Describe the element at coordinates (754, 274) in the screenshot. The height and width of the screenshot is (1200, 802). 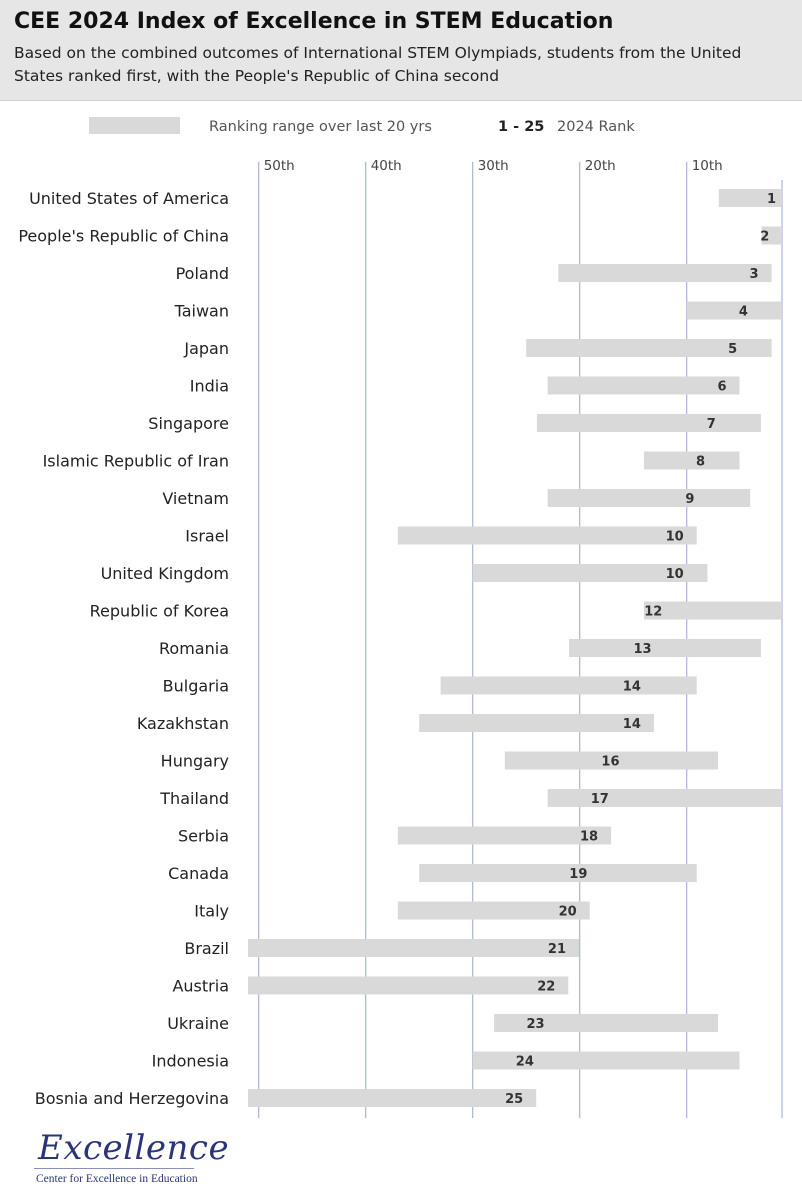
I see `rank-2024-label: 3` at that location.